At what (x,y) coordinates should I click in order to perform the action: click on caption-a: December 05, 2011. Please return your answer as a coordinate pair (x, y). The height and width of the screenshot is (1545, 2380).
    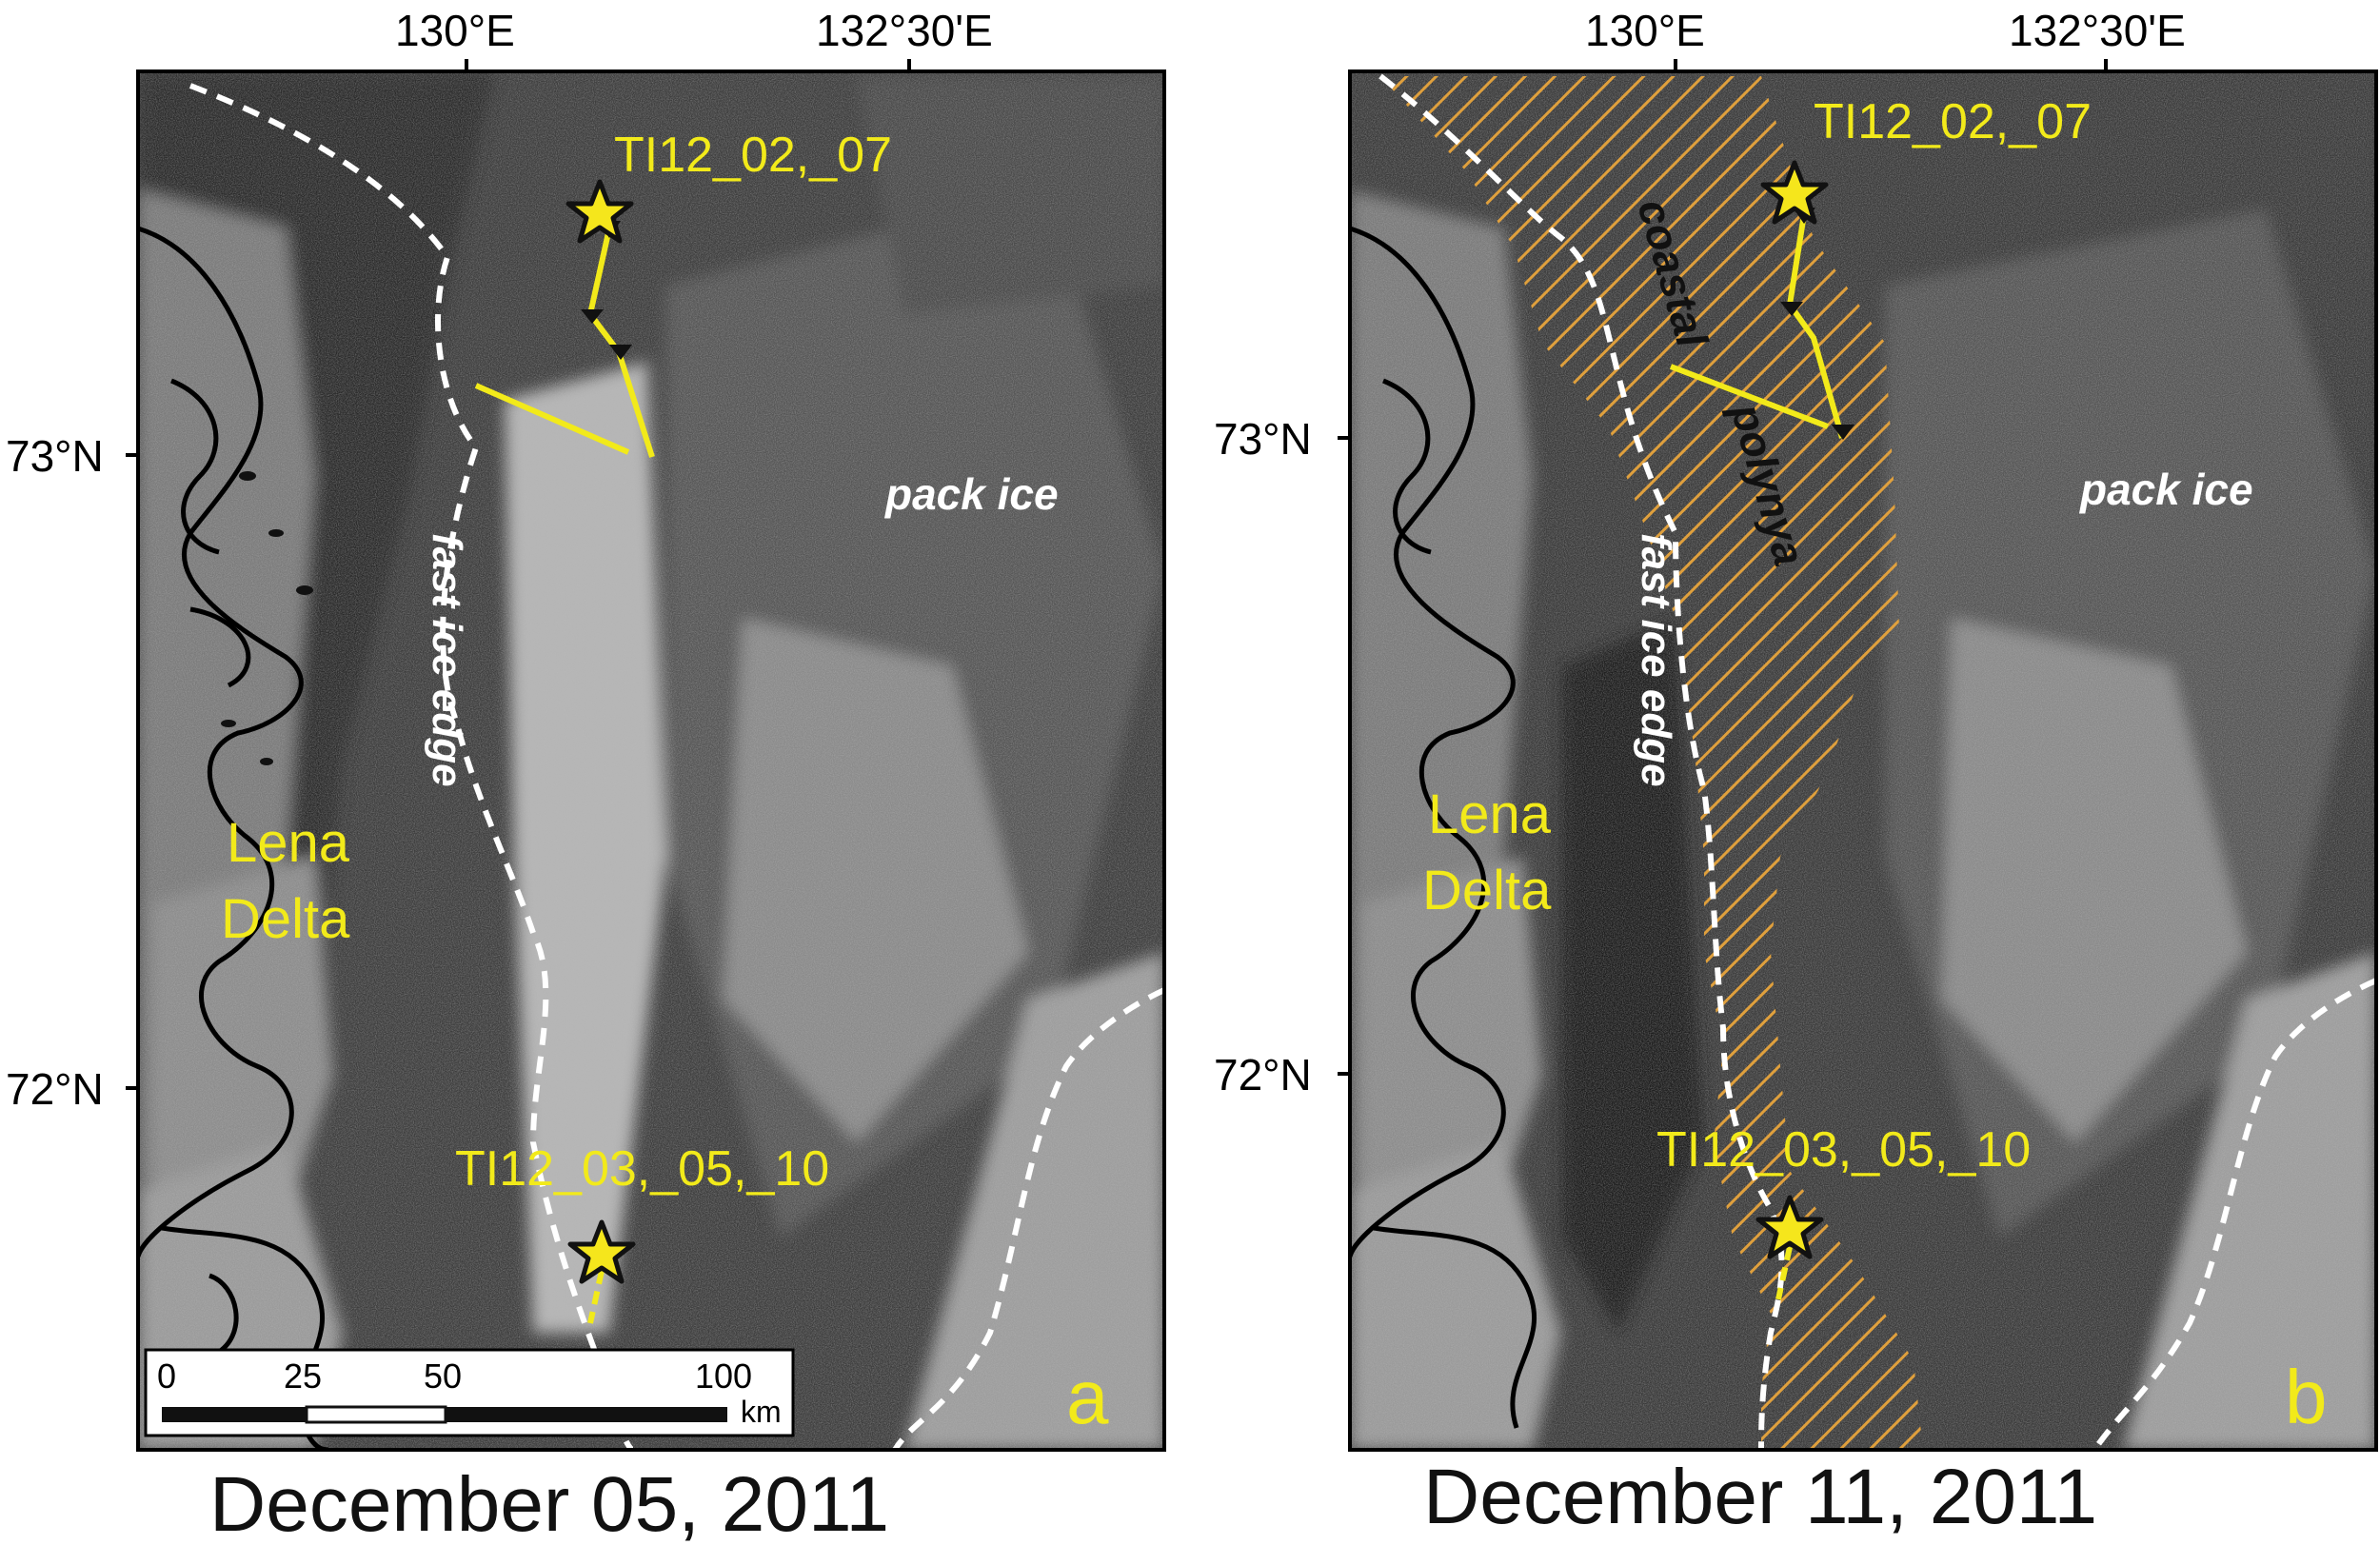
    Looking at the image, I should click on (549, 1503).